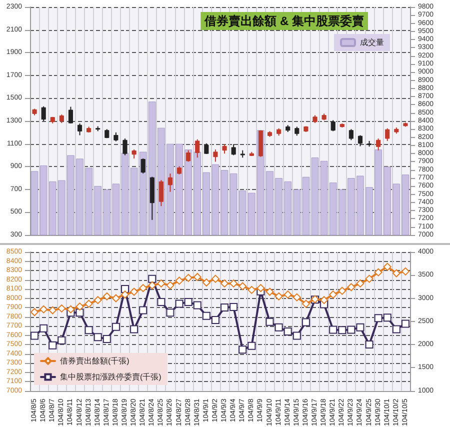  What do you see at coordinates (95, 361) in the screenshot?
I see `legend-label: 借券賣出餘額(千張)` at bounding box center [95, 361].